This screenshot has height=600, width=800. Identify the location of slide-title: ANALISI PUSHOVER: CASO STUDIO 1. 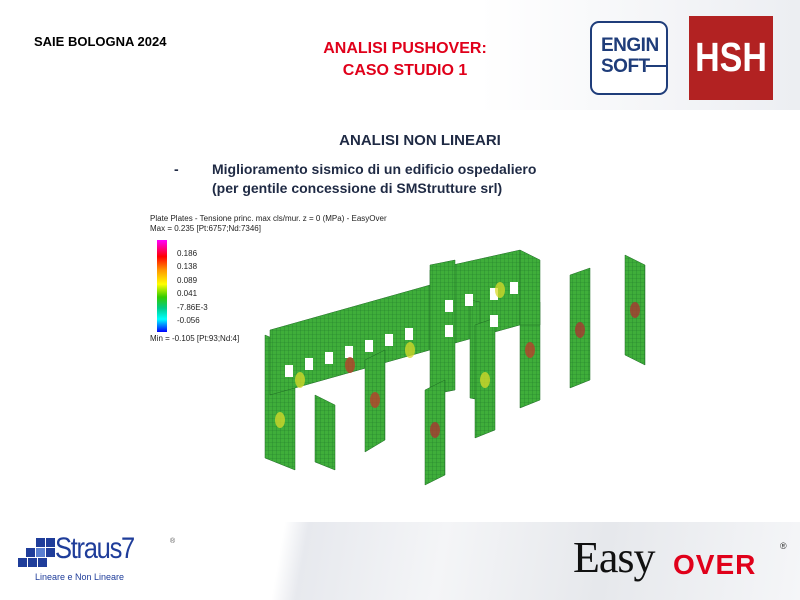
(405, 60).